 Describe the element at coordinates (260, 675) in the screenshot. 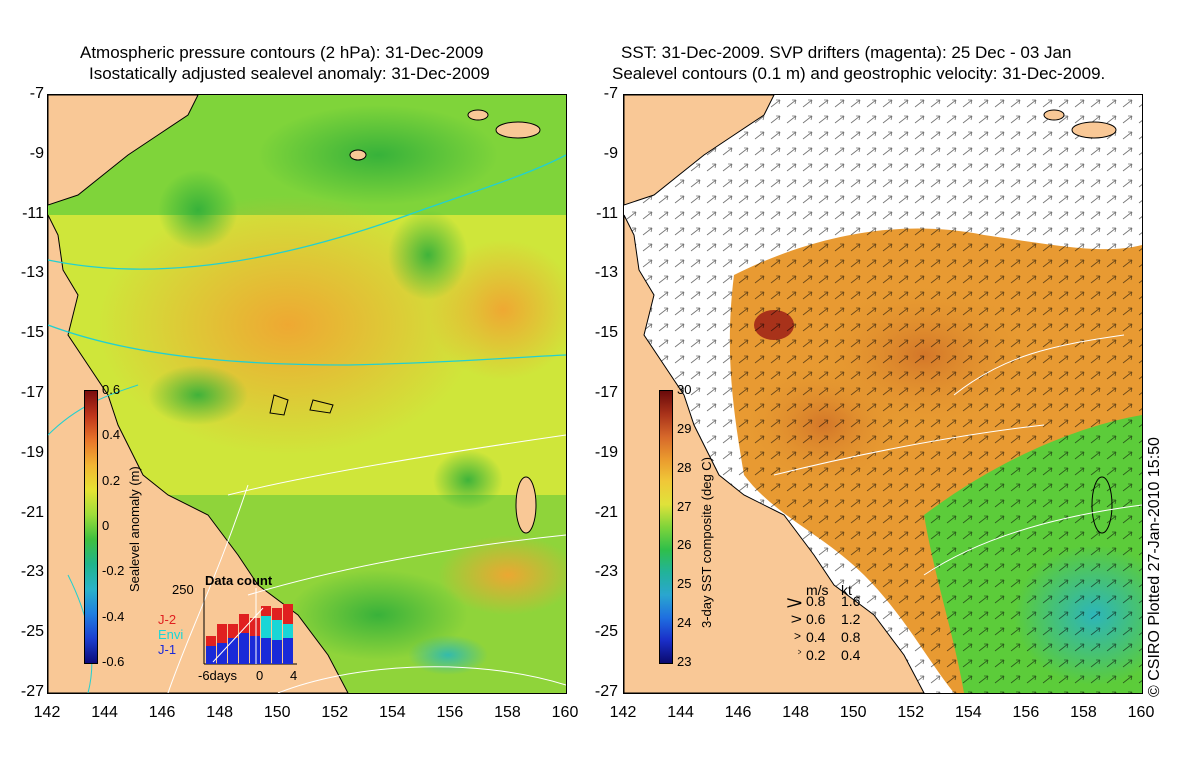

I see `inset-x-label-zero: 0` at that location.